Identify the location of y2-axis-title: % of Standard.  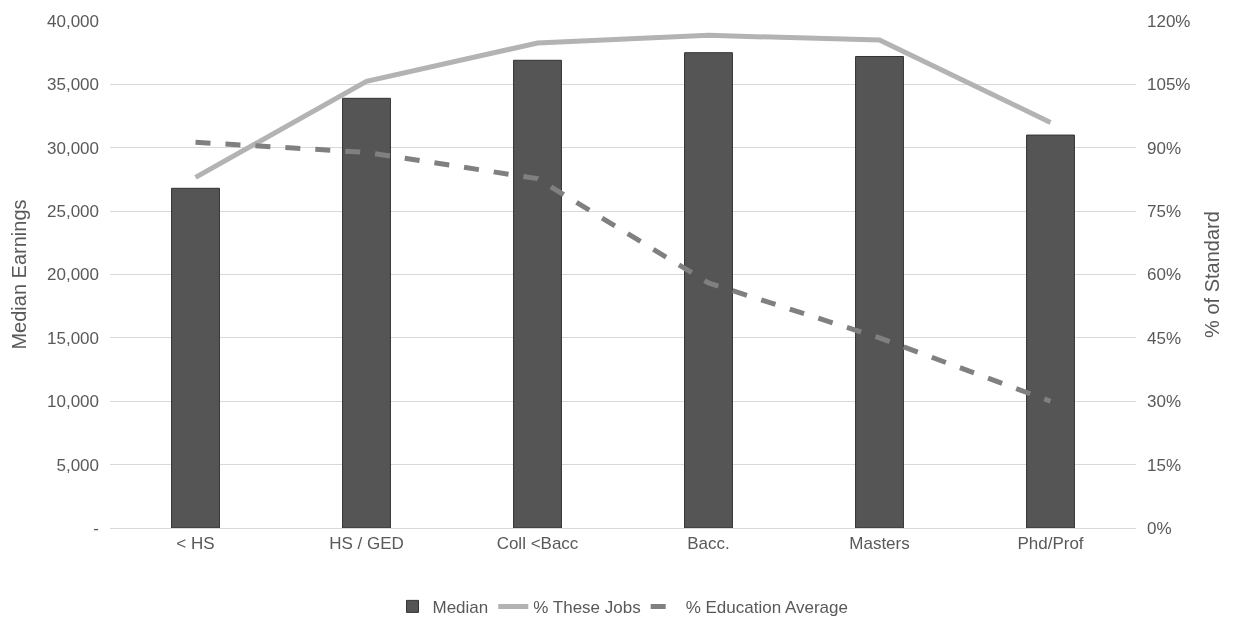
(1211, 274).